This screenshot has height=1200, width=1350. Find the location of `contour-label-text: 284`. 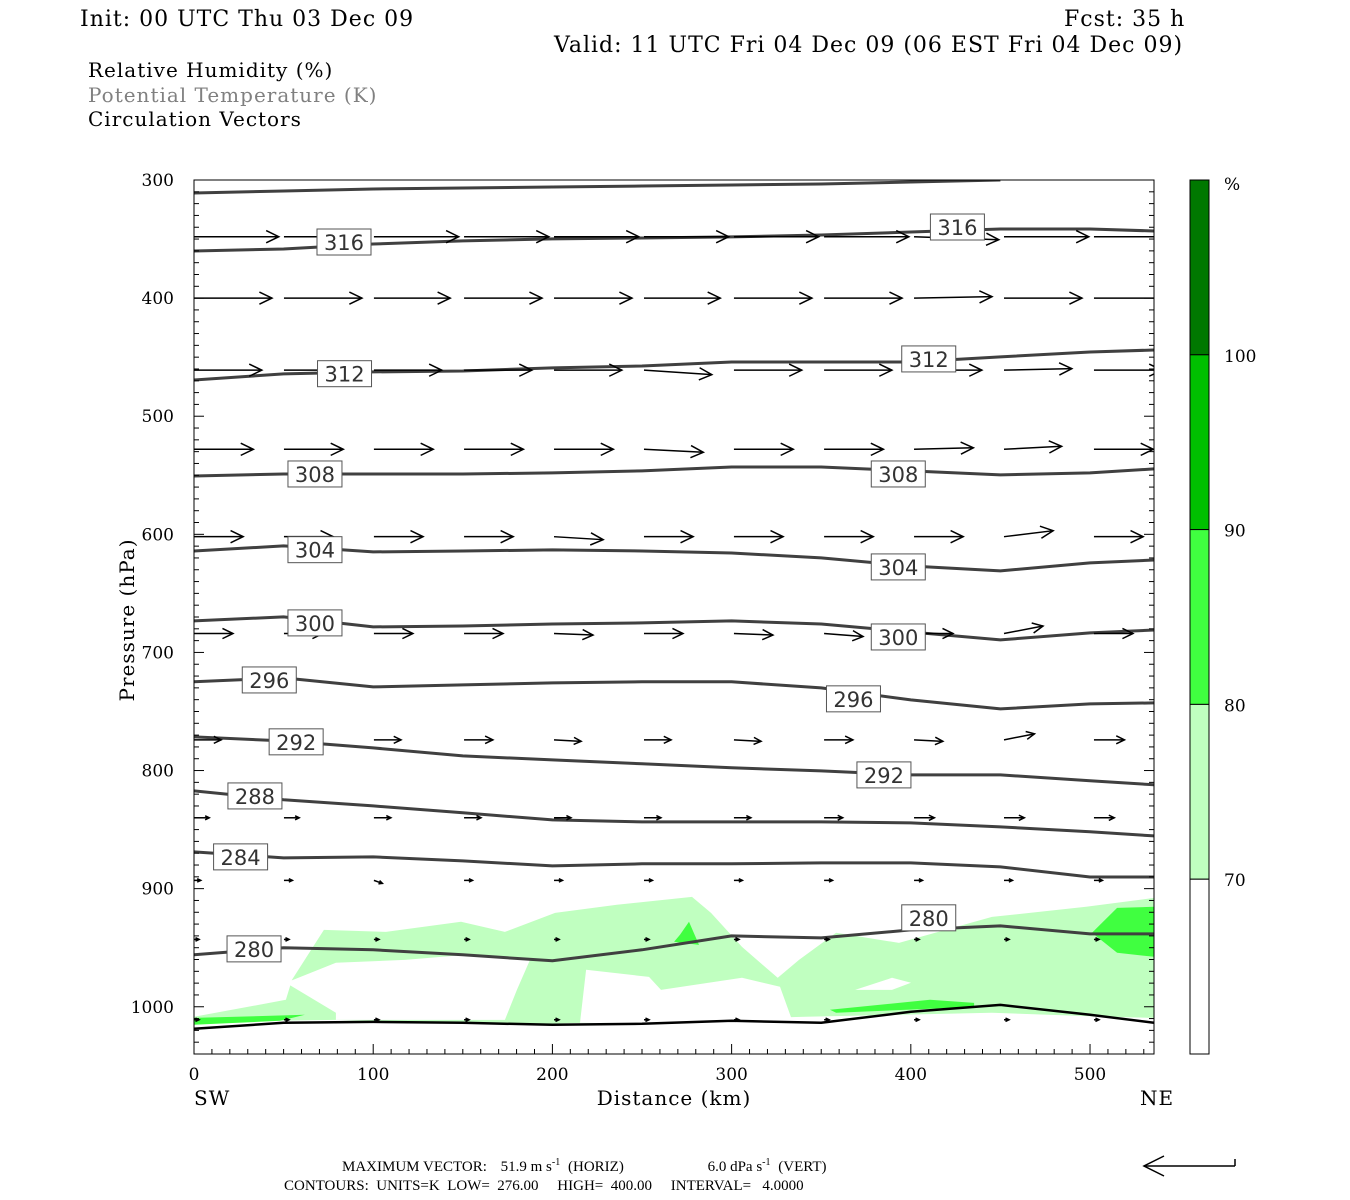

contour-label-text: 284 is located at coordinates (241, 858).